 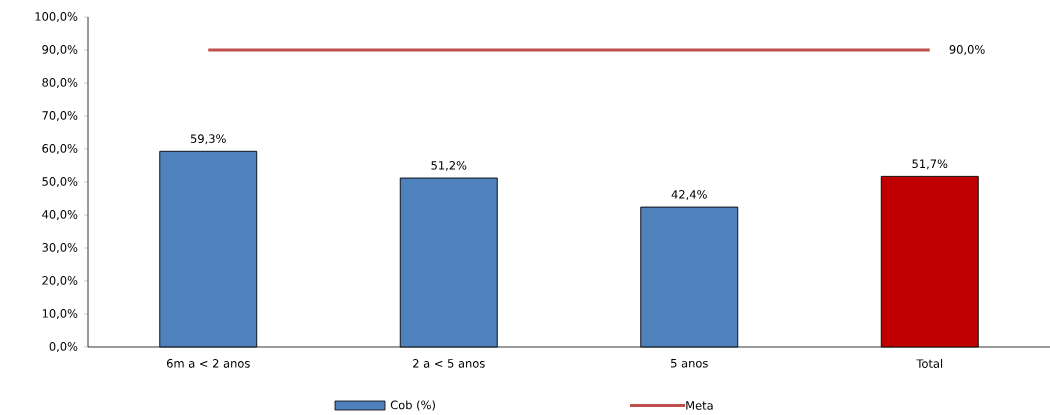 What do you see at coordinates (60, 116) in the screenshot?
I see `y-tick-label: 70,0%` at bounding box center [60, 116].